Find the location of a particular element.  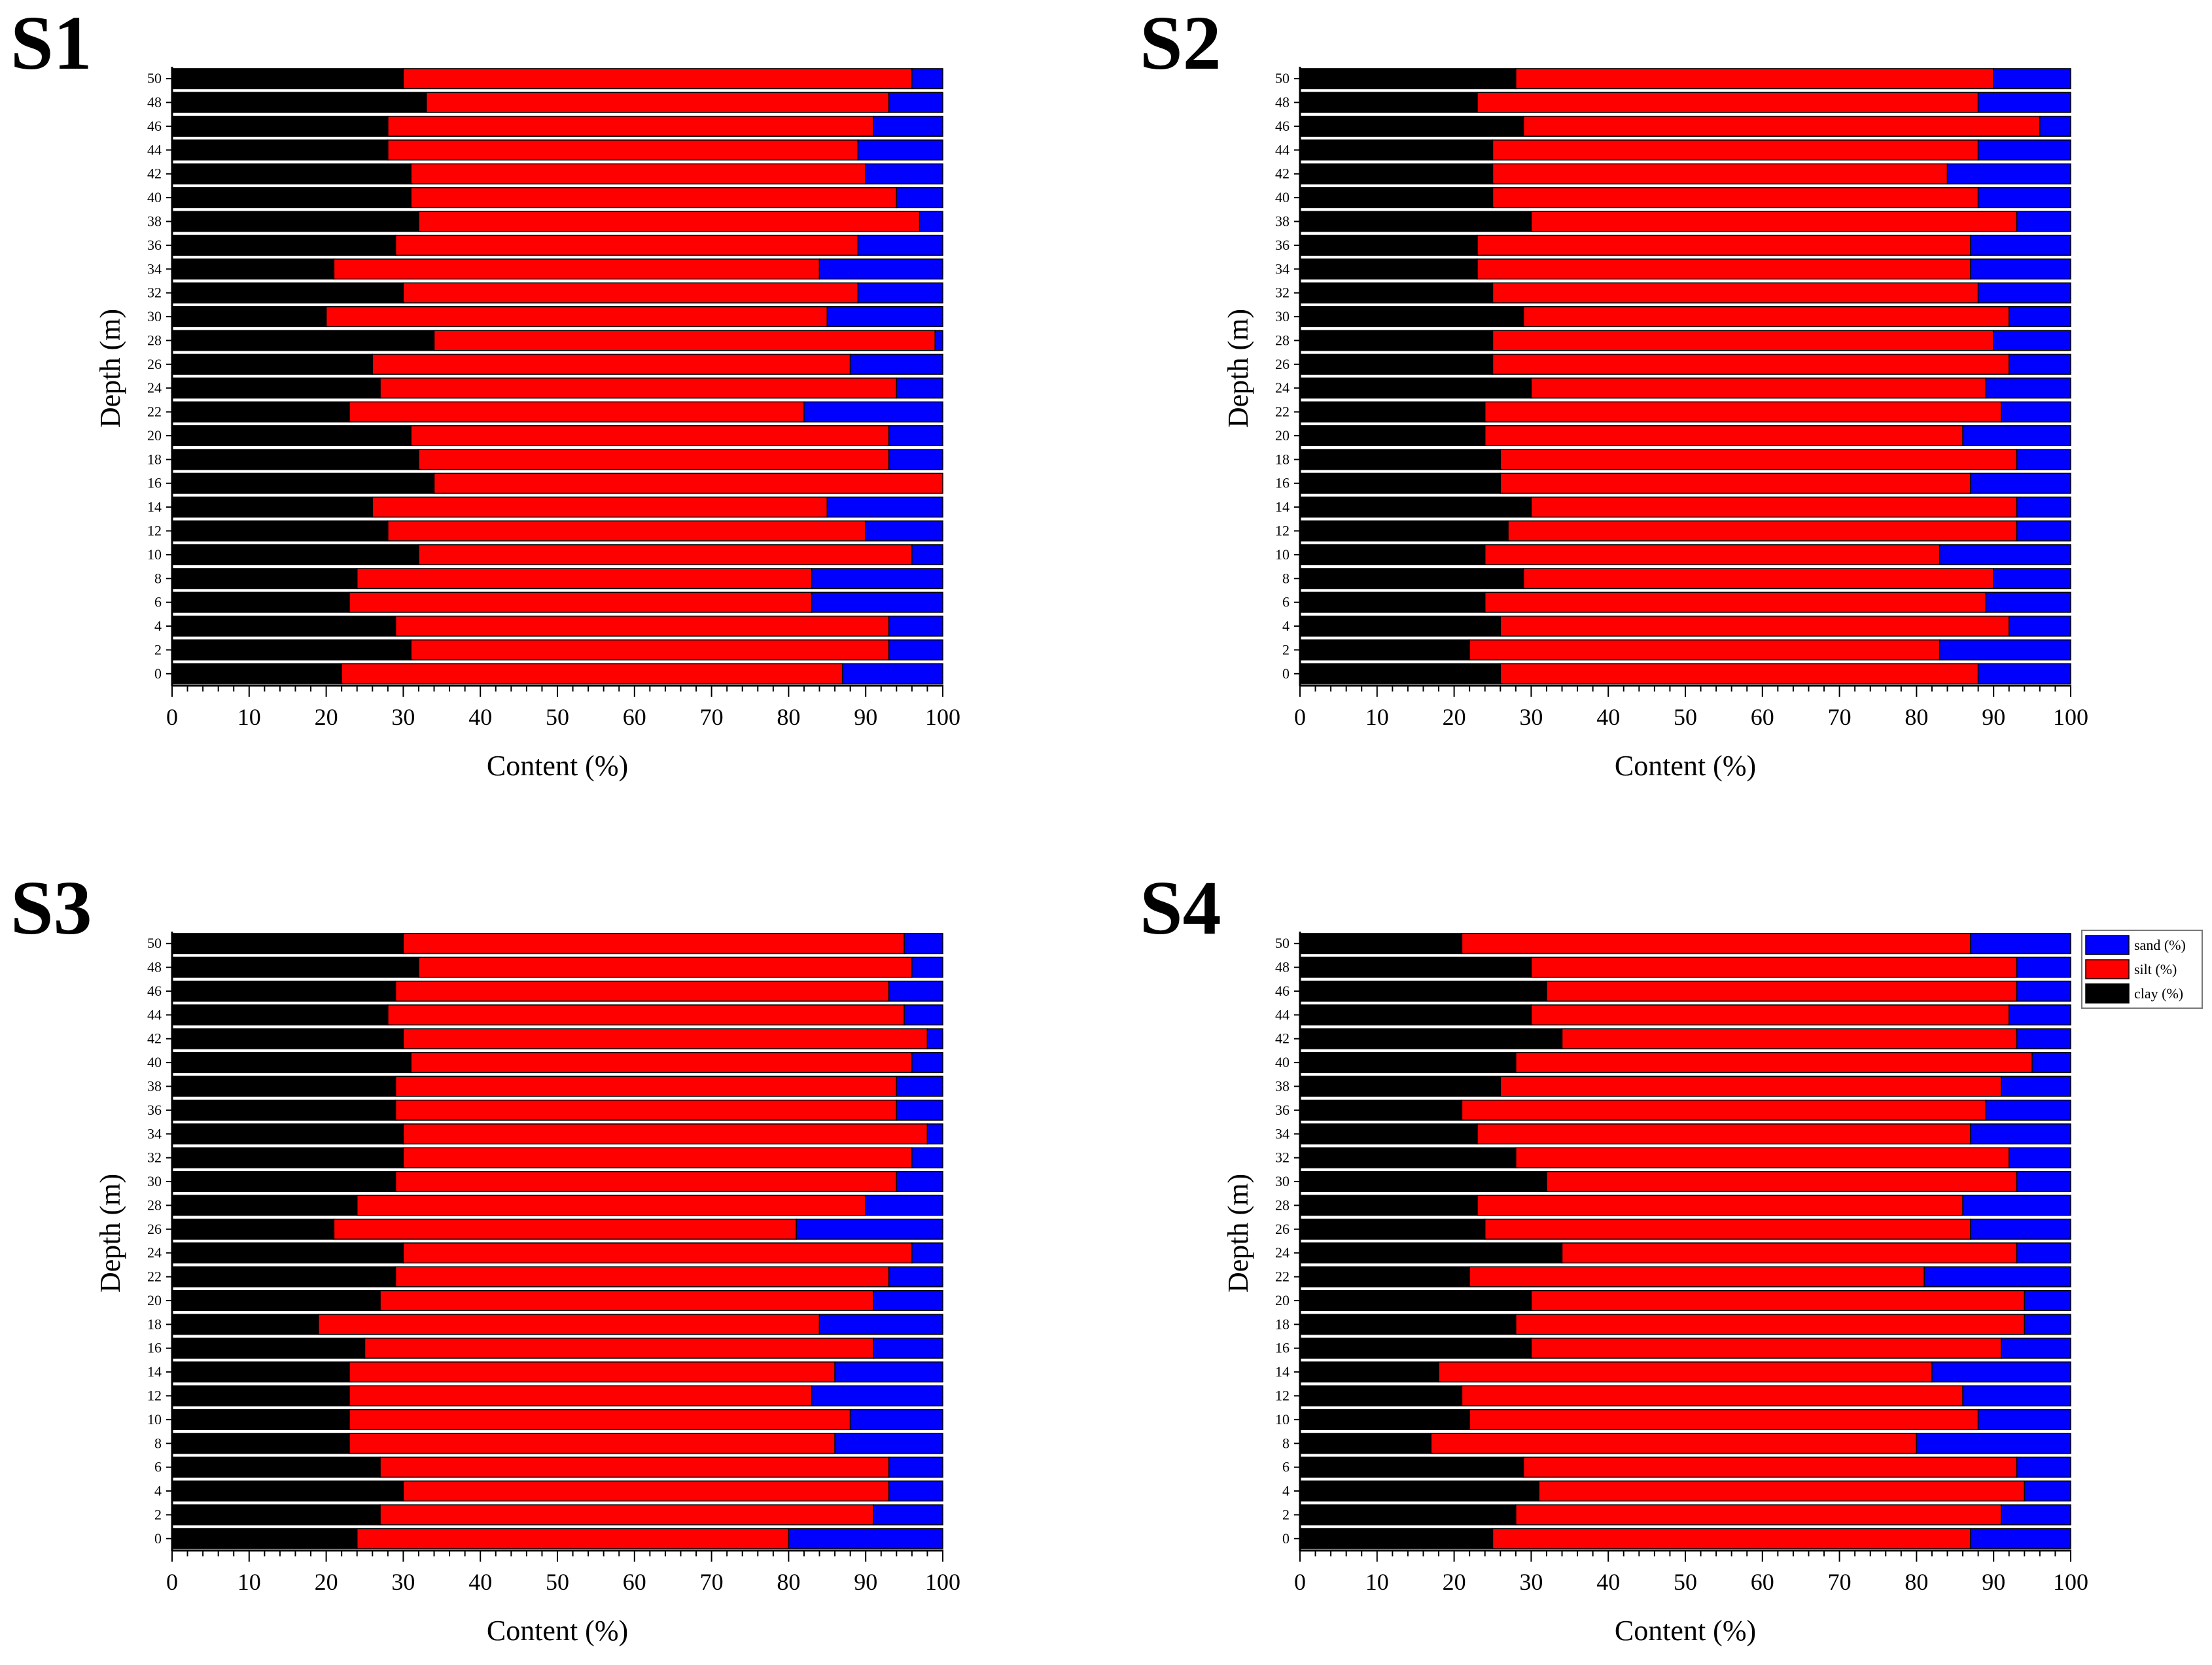

legend-swatch-silt is located at coordinates (2107, 969).